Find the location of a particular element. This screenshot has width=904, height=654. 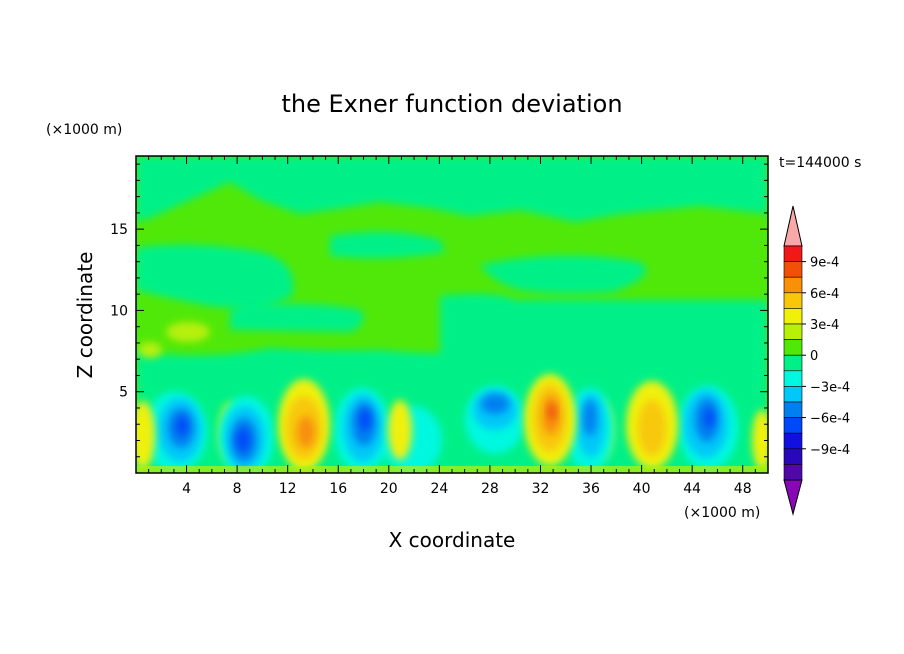

colorbar-tick-label: −3e-4 is located at coordinates (830, 387).